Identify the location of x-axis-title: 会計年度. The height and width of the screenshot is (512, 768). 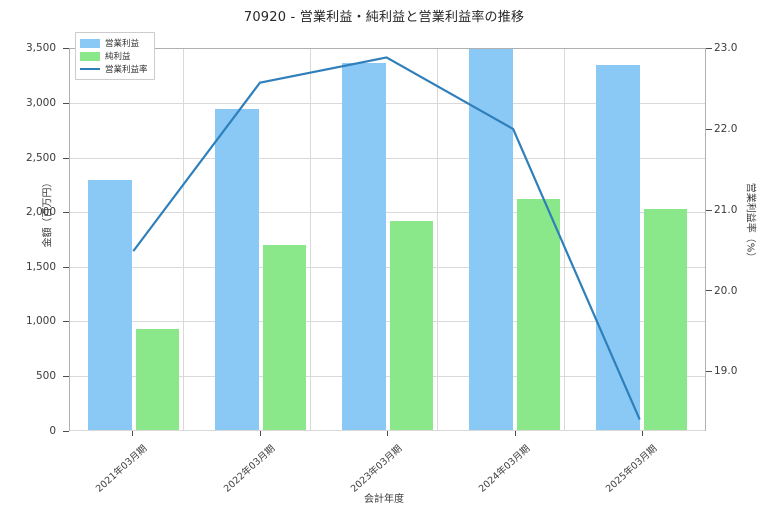
(384, 499).